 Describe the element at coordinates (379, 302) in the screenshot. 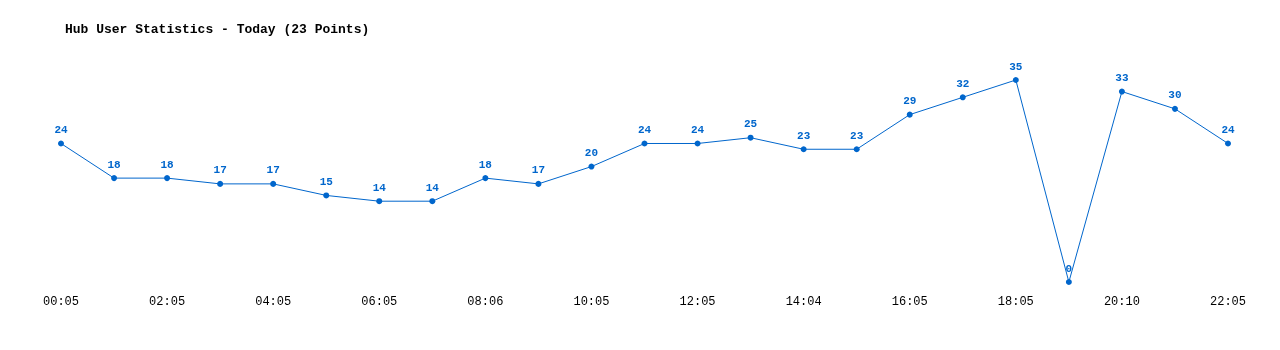

I see `x-tick-label: 06:05` at that location.